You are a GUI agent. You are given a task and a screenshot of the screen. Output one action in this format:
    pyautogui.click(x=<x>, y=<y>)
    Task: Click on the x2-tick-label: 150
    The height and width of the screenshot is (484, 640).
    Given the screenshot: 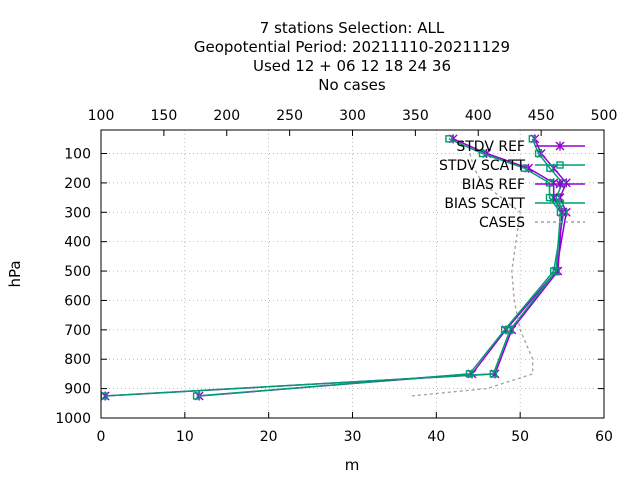 What is the action you would take?
    pyautogui.click(x=164, y=116)
    